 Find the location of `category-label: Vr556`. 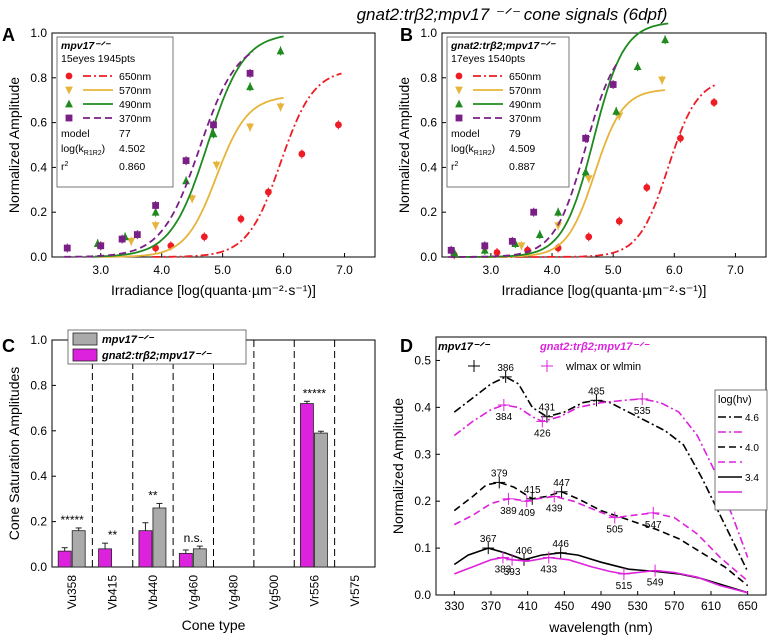

category-label: Vr556 is located at coordinates (314, 591).